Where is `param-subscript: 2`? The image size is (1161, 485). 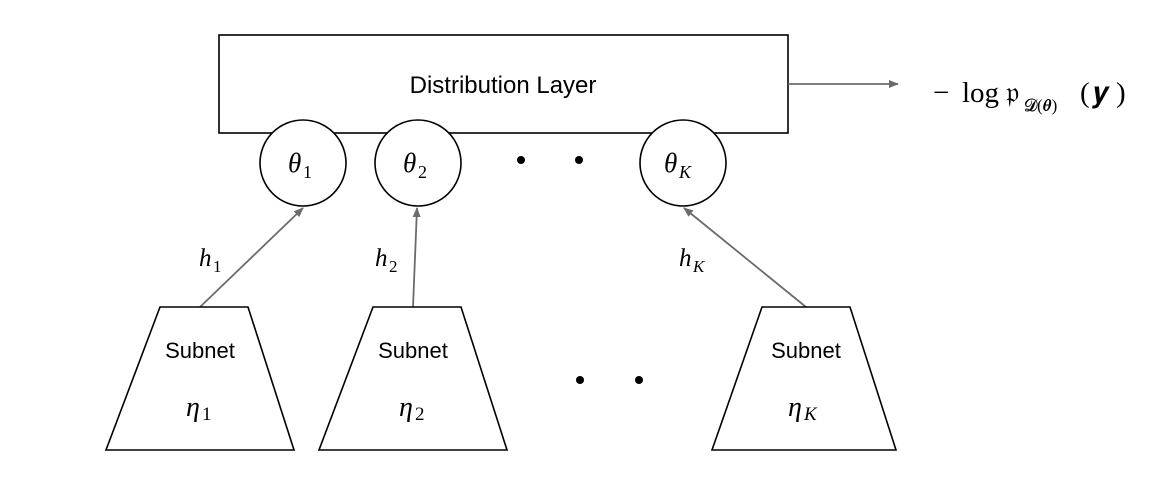 param-subscript: 2 is located at coordinates (422, 172).